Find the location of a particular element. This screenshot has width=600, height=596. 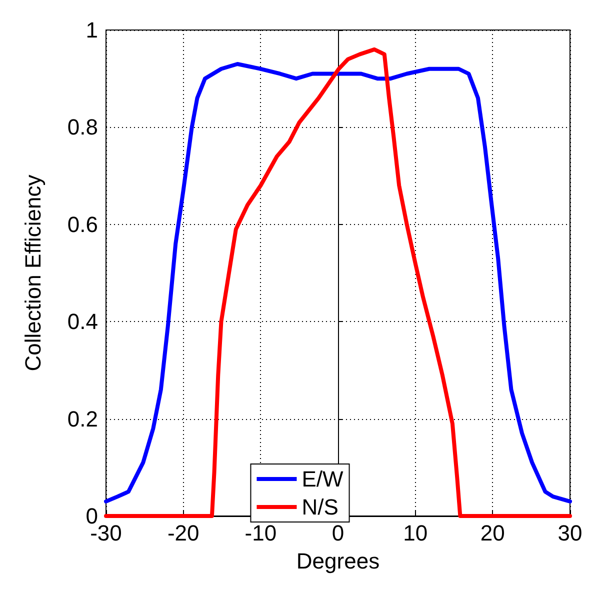

y-tick-label: 0.4 is located at coordinates (82, 321).